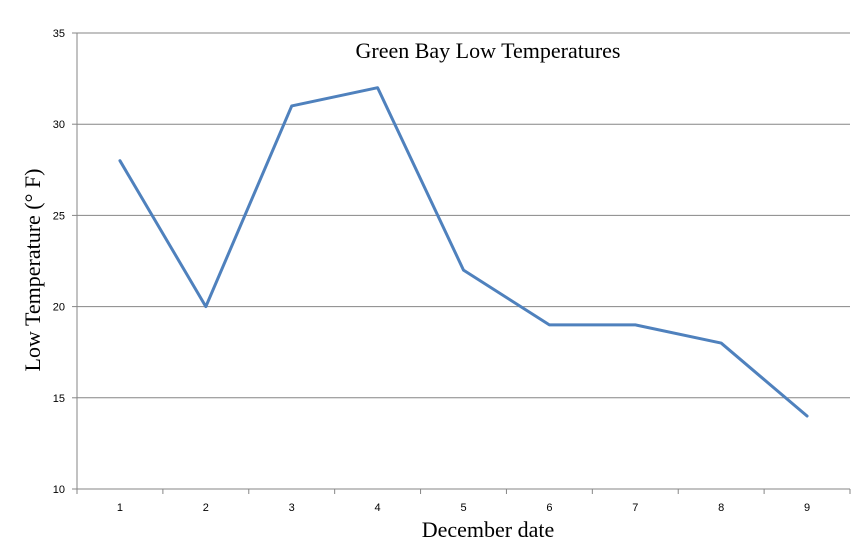 Image resolution: width=864 pixels, height=547 pixels. Describe the element at coordinates (32, 270) in the screenshot. I see `y-axis-title: Low Temperature (° F)` at that location.